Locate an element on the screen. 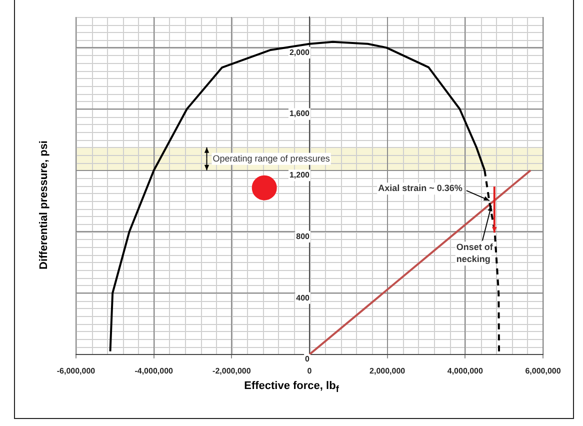  annotation: Onset of necking is located at coordinates (475, 253).